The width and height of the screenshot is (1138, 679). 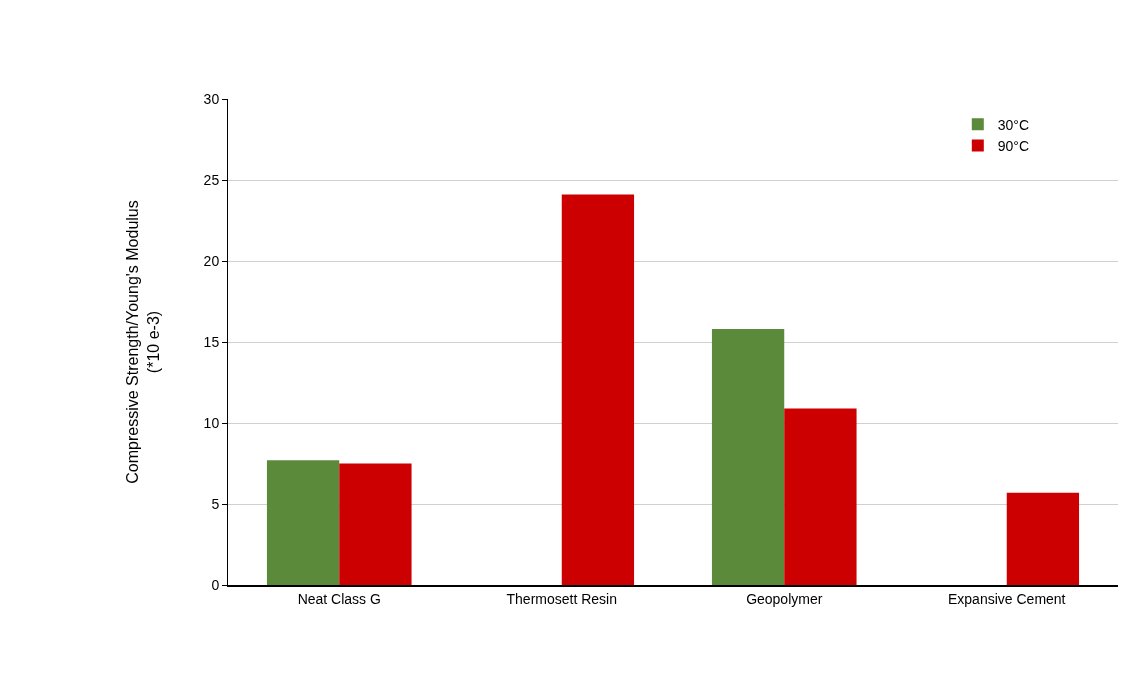 I want to click on y-tick-label: 30, so click(x=211, y=98).